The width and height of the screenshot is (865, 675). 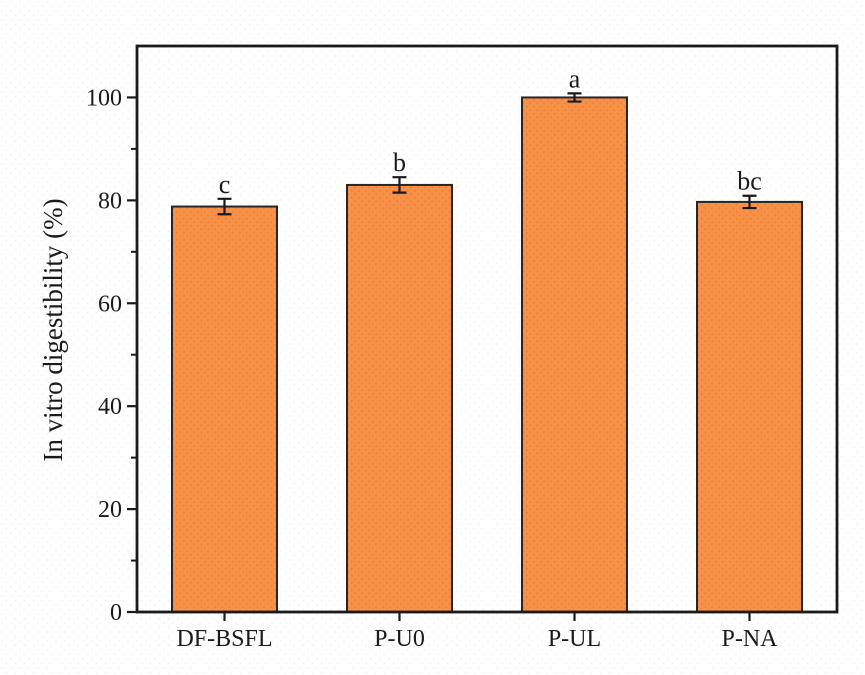 I want to click on x-category-label-P-NA: P-NA, so click(x=749, y=639).